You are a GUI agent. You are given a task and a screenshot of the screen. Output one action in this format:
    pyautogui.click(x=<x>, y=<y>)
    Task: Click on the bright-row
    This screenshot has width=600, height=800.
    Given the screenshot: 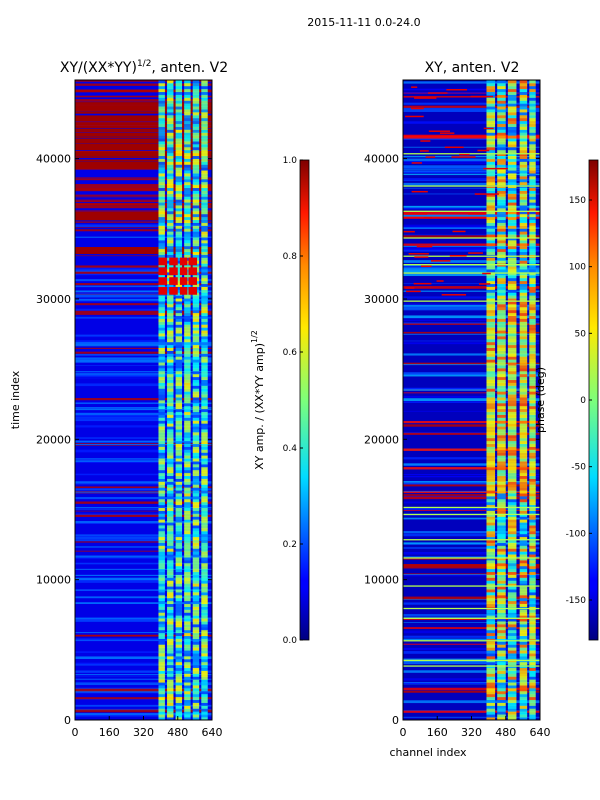 What is the action you would take?
    pyautogui.click(x=471, y=507)
    